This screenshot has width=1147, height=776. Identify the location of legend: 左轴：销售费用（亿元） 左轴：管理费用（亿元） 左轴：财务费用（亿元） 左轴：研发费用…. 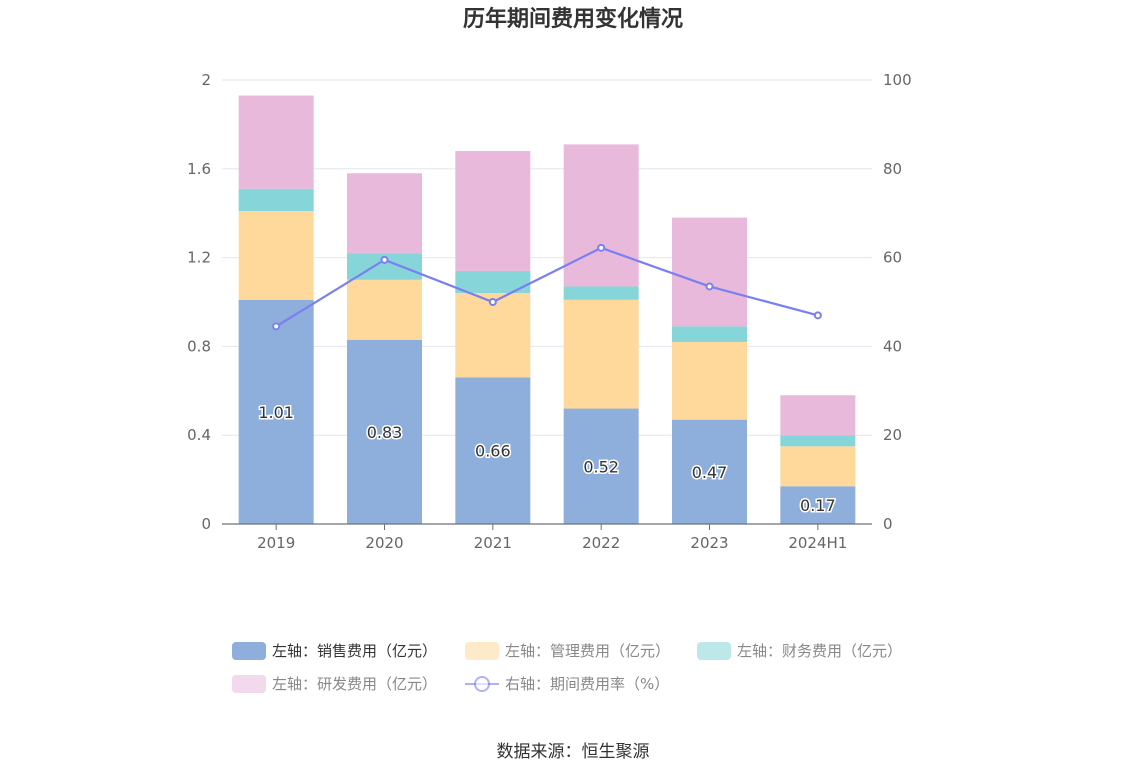
(567, 667).